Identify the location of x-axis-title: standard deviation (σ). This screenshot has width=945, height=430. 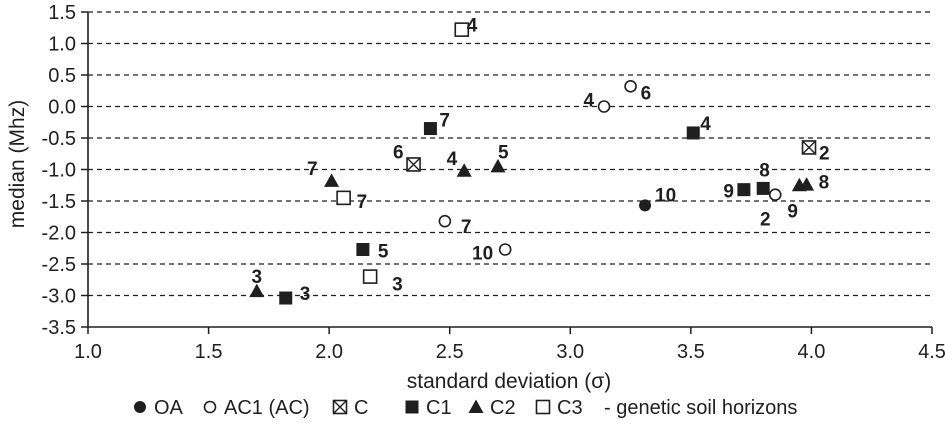
(509, 381).